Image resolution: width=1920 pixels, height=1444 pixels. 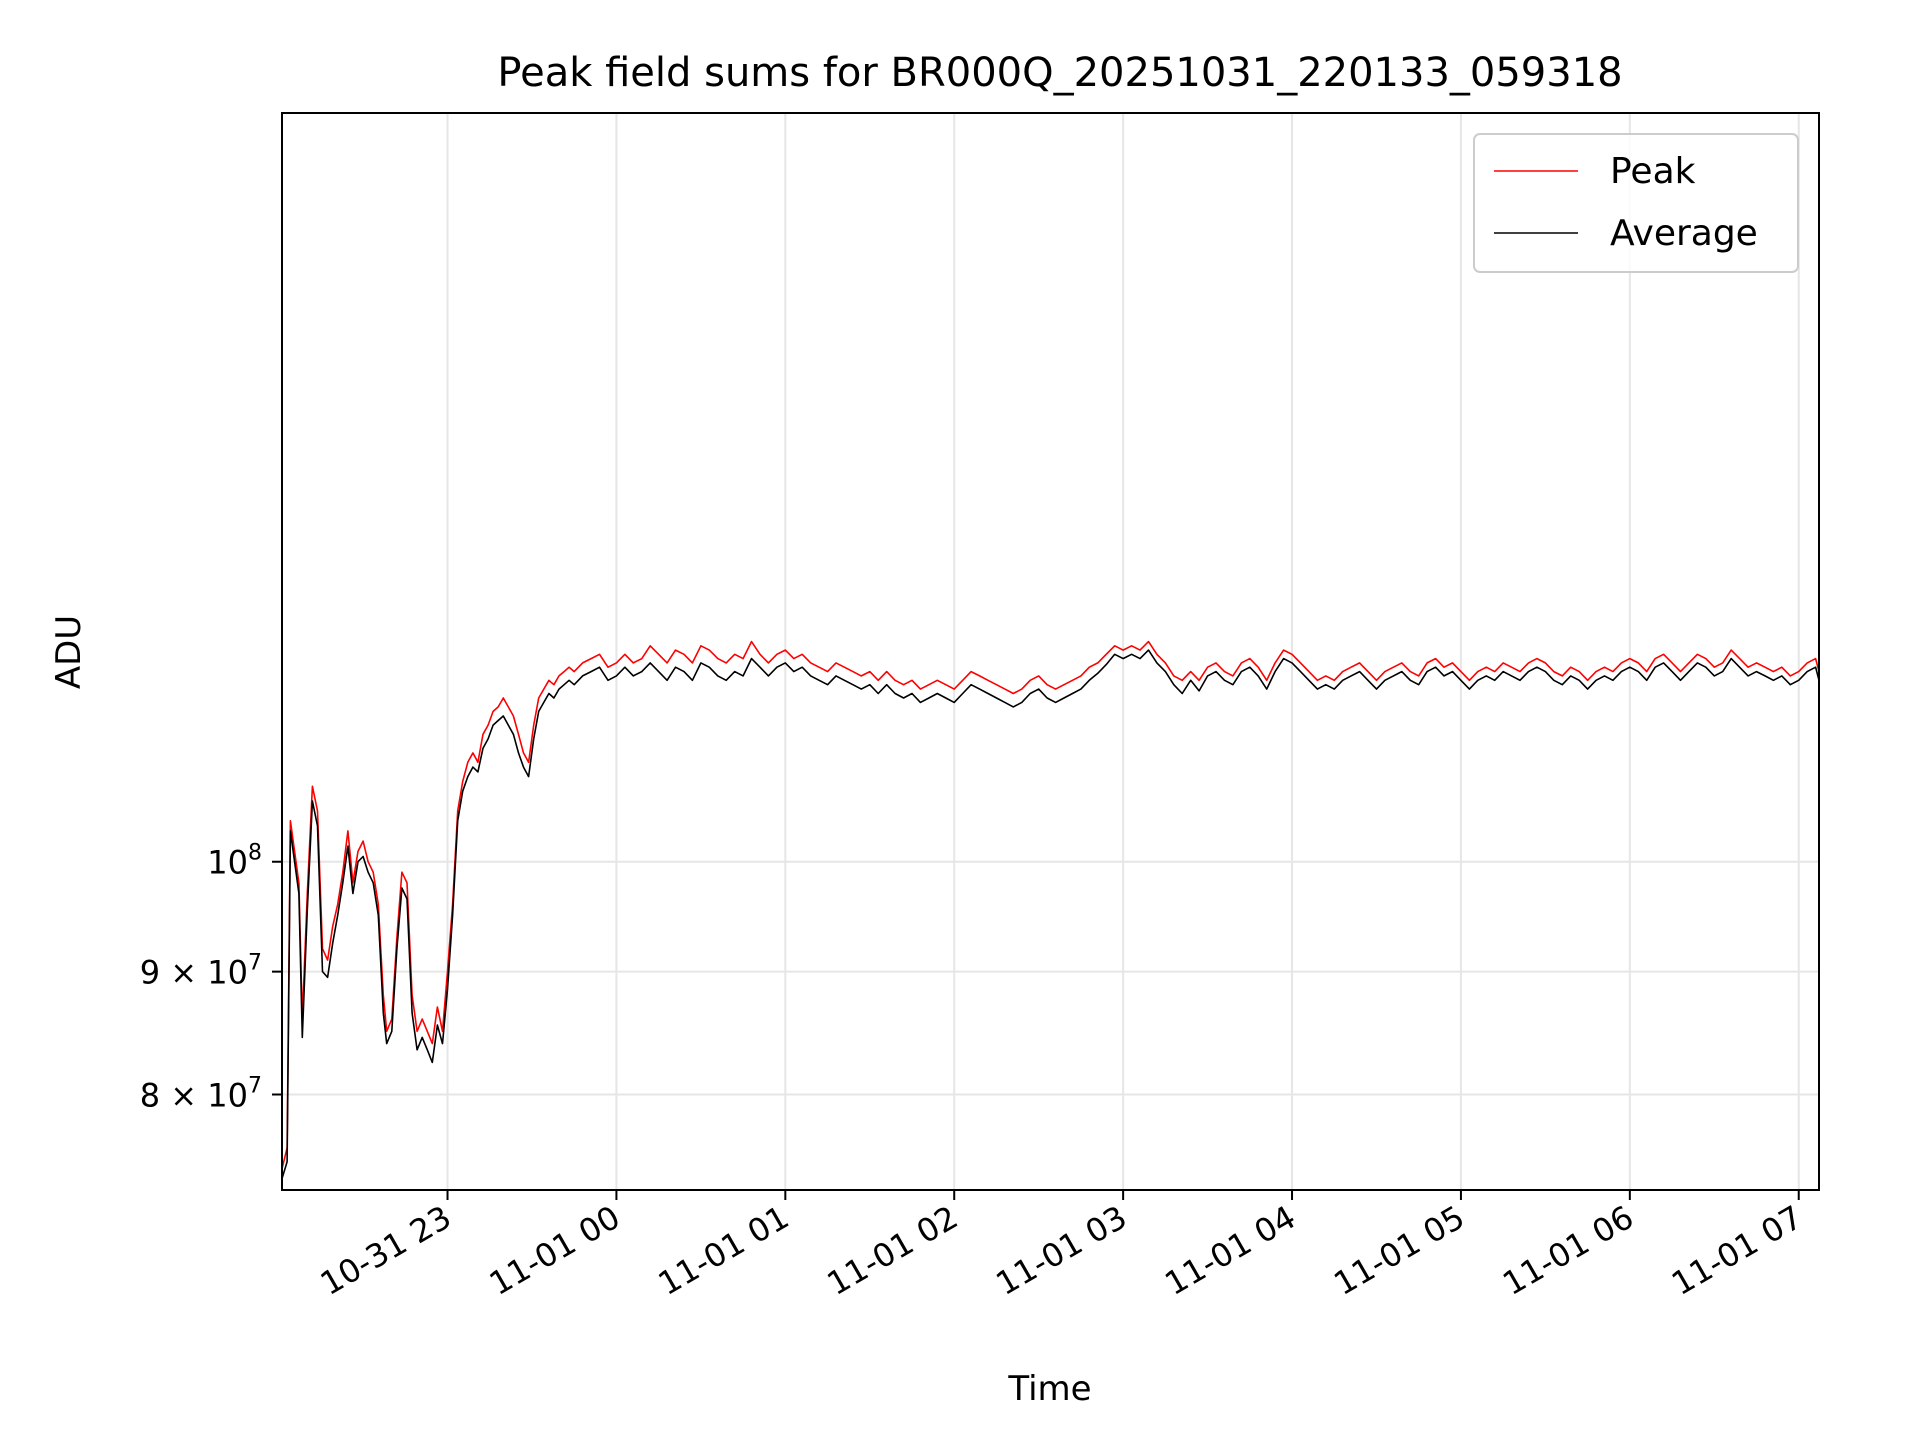 I want to click on y-tick-label: 9 × 107, so click(x=201, y=971).